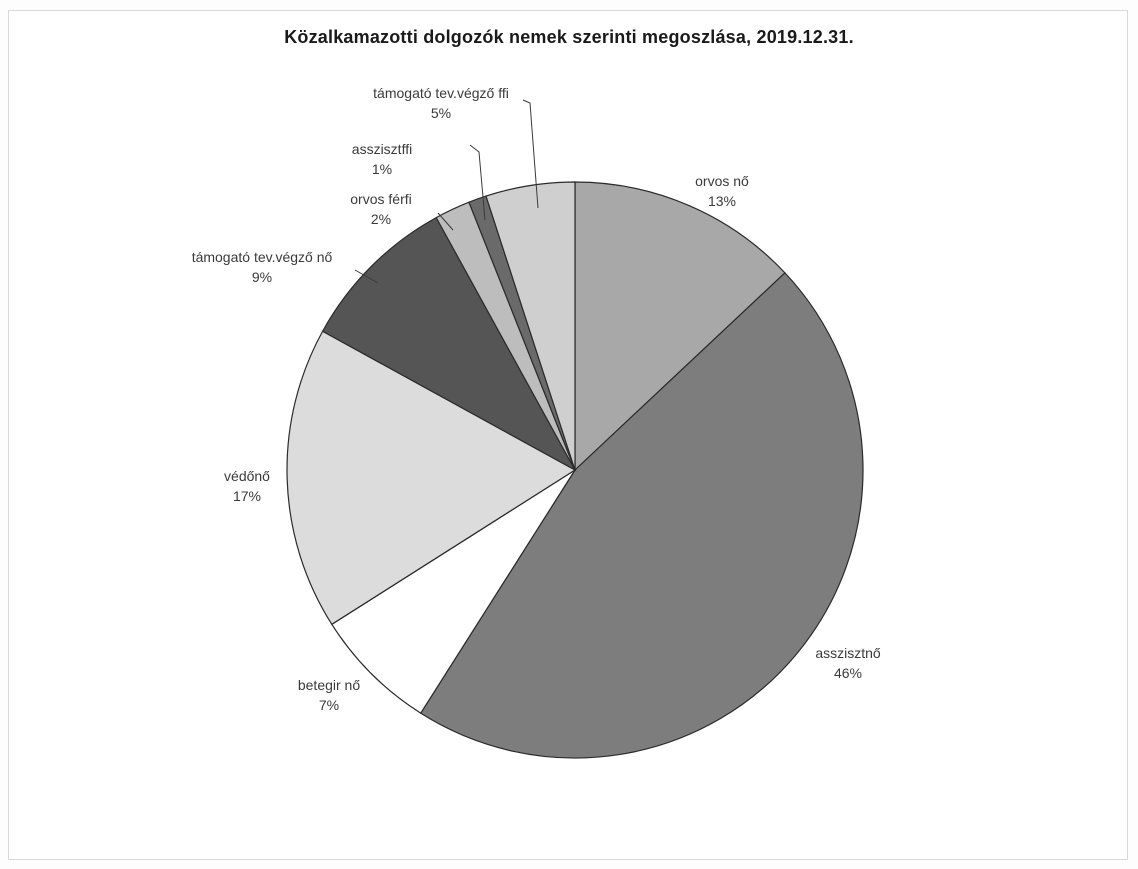 The image size is (1138, 869). I want to click on slice-label-name: támogató tev.végző ffi, so click(441, 93).